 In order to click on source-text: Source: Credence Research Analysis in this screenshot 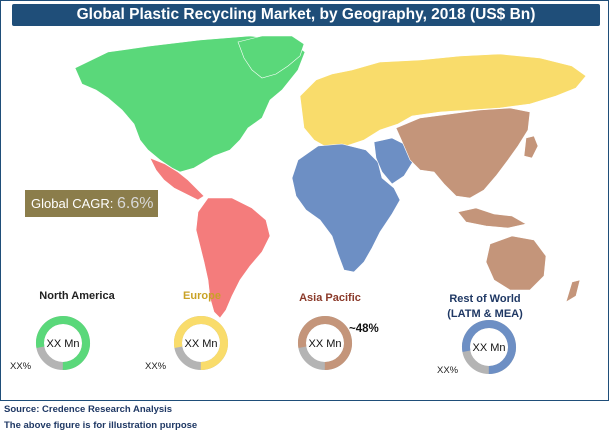, I will do `click(88, 409)`.